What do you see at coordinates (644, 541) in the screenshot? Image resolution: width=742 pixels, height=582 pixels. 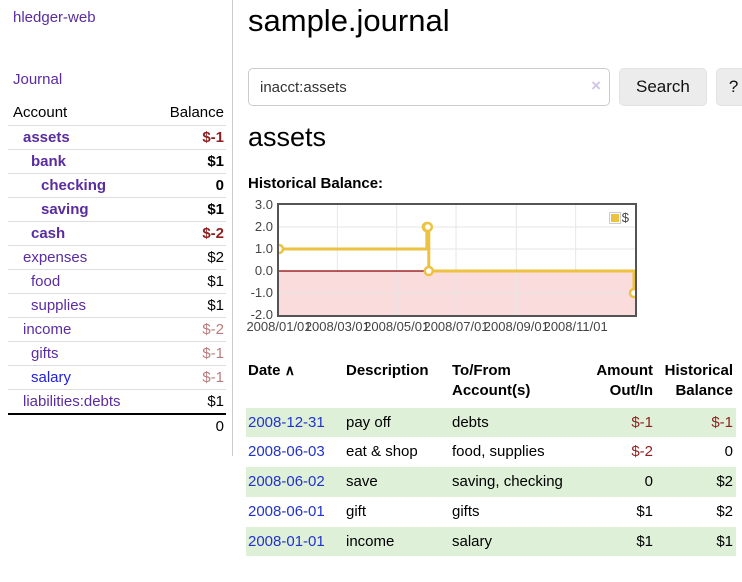 I see `transaction-amount: $1` at bounding box center [644, 541].